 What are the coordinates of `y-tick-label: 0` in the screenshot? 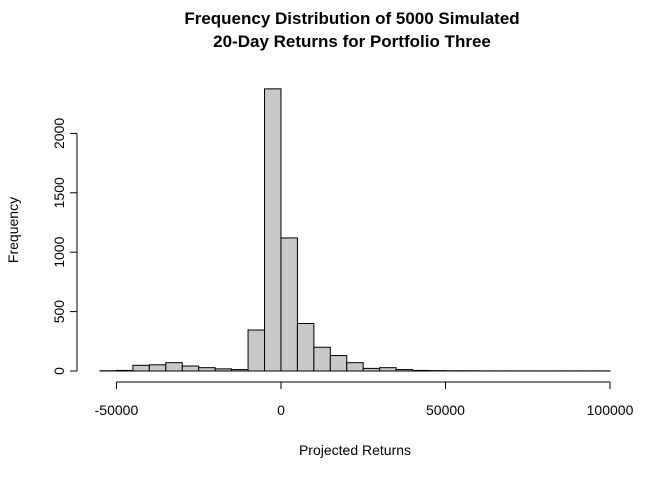 It's located at (59, 371).